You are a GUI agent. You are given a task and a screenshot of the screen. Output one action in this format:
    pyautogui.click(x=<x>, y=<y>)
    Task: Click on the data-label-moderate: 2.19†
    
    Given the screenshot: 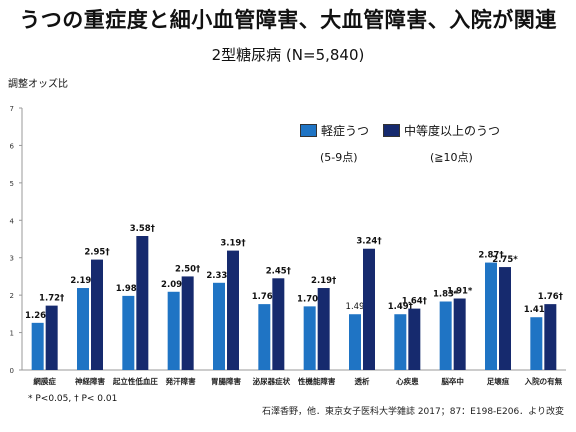 What is the action you would take?
    pyautogui.click(x=323, y=281)
    